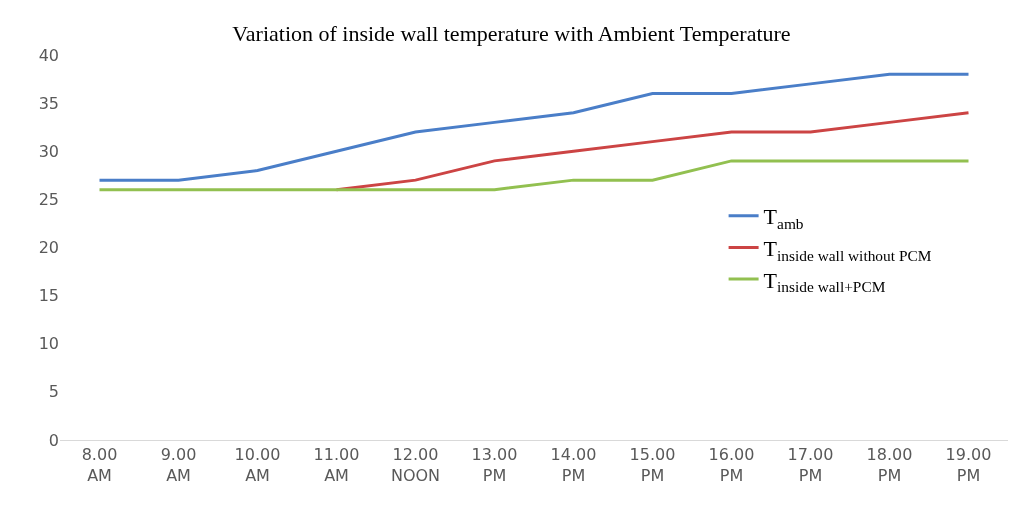 Image resolution: width=1023 pixels, height=515 pixels. What do you see at coordinates (48, 103) in the screenshot?
I see `y-tick-label: 35` at bounding box center [48, 103].